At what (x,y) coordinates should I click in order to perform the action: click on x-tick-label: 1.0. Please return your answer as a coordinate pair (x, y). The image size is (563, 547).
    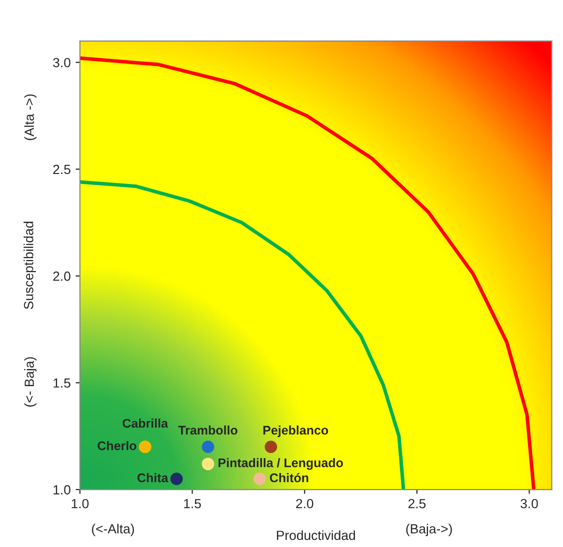
    Looking at the image, I should click on (80, 503).